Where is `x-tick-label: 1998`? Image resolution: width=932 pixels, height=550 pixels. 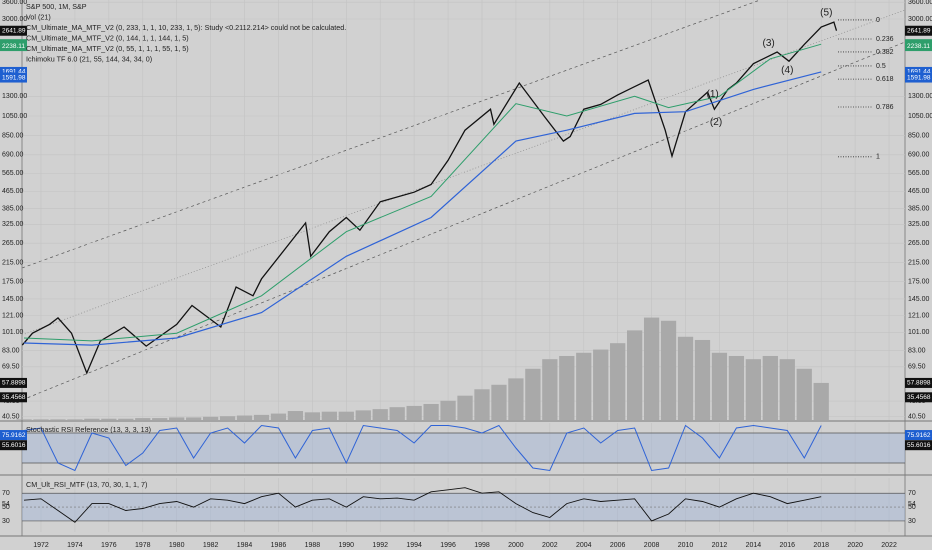
x-tick-label: 1998 is located at coordinates (482, 545).